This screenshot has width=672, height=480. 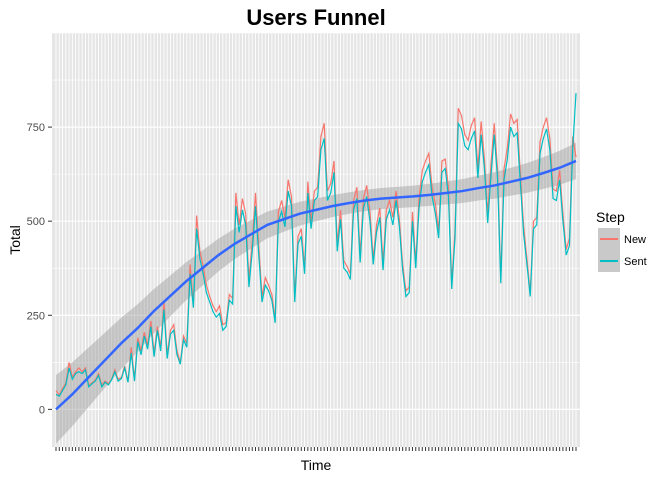 What do you see at coordinates (315, 17) in the screenshot?
I see `chart-title: Users Funnel` at bounding box center [315, 17].